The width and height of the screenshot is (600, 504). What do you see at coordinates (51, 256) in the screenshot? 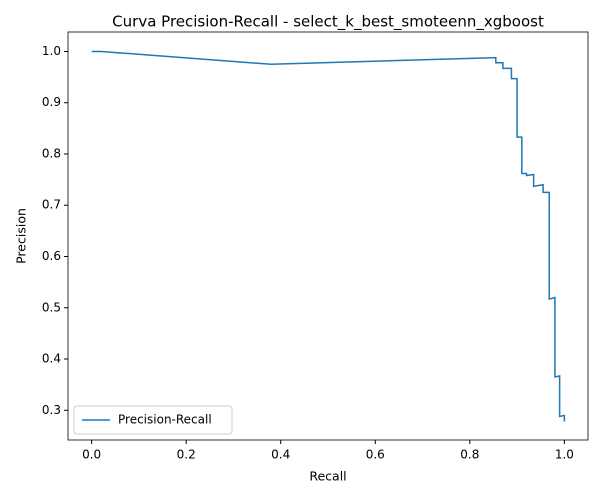
I see `y-tick-label: 0.6` at bounding box center [51, 256].